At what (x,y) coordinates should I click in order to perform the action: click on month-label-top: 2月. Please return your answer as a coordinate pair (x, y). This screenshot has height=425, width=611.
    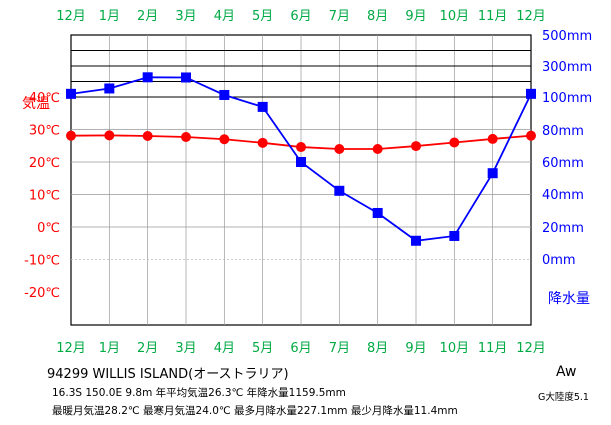
    Looking at the image, I should click on (147, 16).